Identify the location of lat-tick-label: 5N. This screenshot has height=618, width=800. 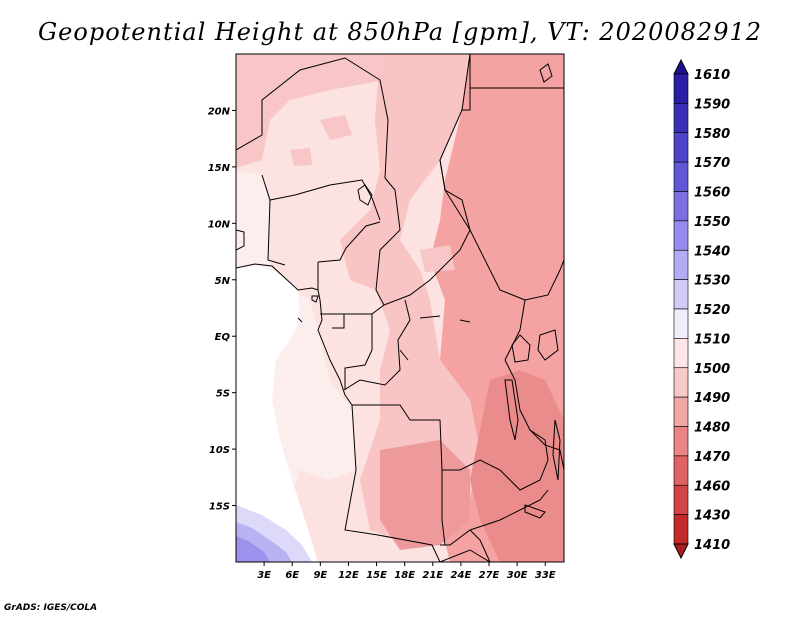
(223, 281).